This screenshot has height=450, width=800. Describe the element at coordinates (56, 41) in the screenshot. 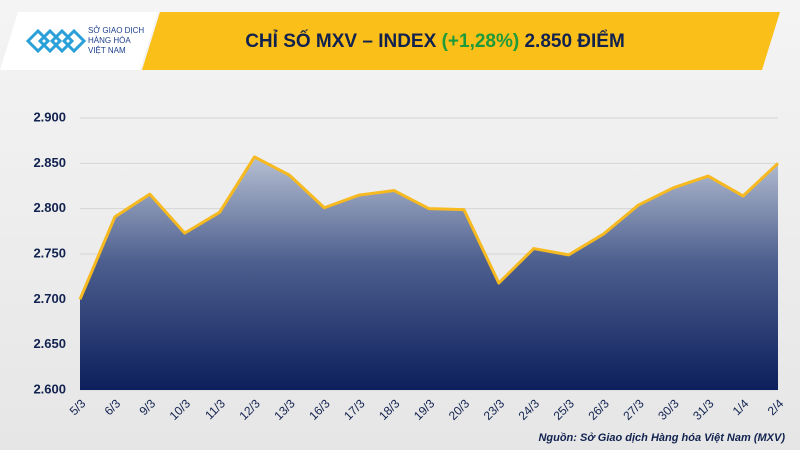

I see `logo-icon` at that location.